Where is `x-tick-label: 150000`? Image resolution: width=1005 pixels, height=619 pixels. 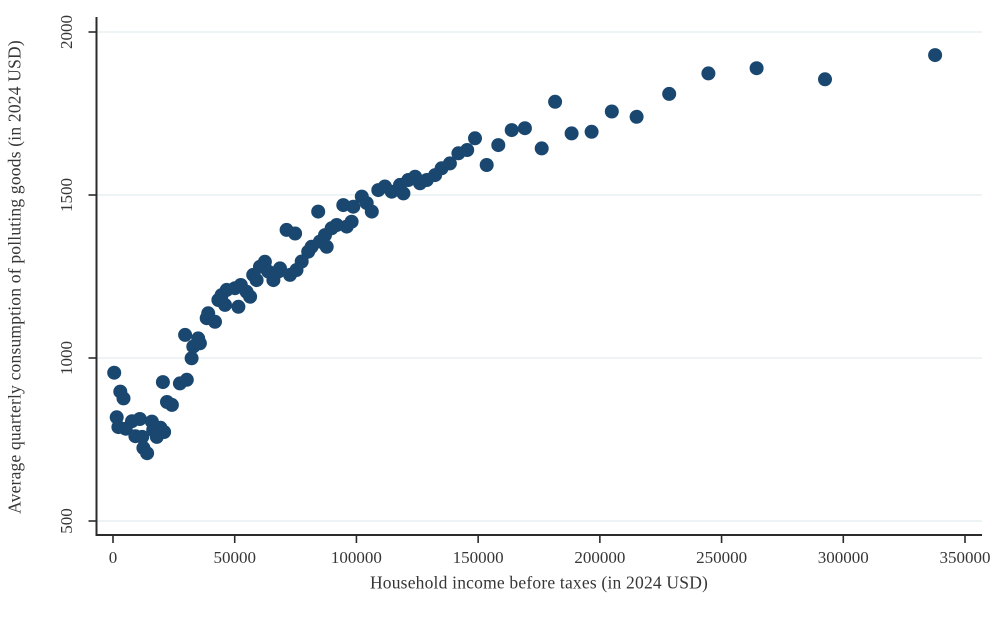
x-tick-label: 150000 is located at coordinates (478, 557).